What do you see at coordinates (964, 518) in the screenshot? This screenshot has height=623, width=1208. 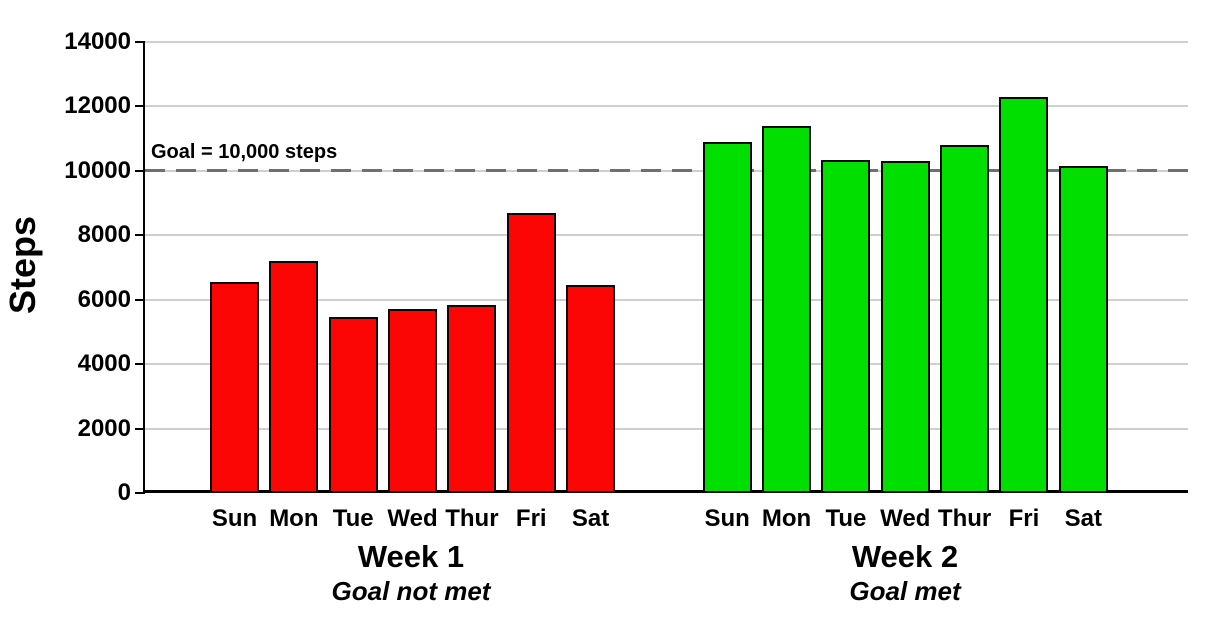 I see `x-label-week2-thur: Thur` at bounding box center [964, 518].